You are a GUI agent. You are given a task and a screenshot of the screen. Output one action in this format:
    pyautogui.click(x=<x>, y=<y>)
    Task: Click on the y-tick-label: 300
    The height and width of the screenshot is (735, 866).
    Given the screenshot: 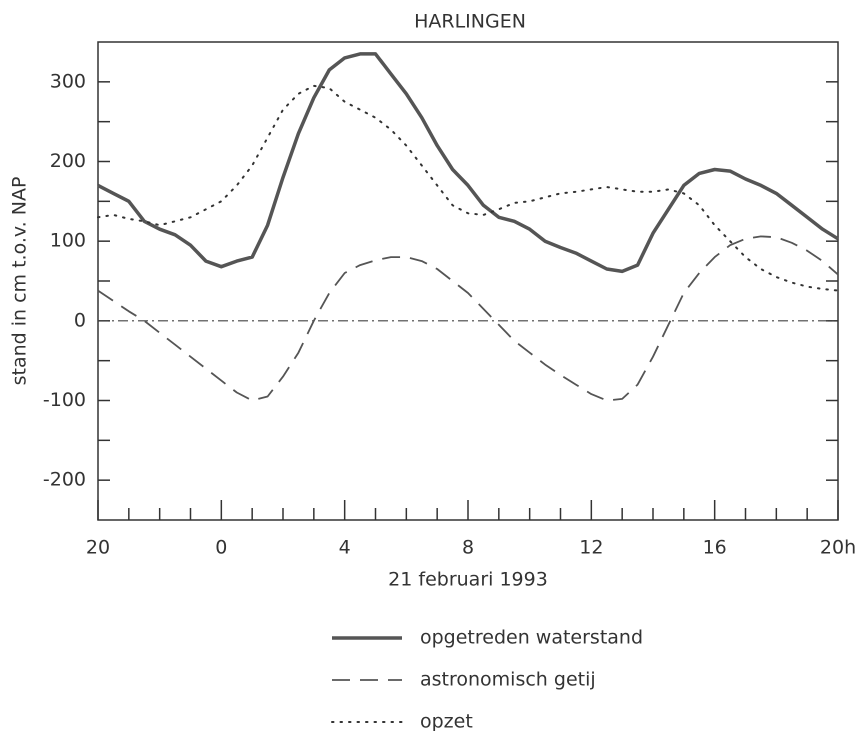 What is the action you would take?
    pyautogui.click(x=68, y=81)
    